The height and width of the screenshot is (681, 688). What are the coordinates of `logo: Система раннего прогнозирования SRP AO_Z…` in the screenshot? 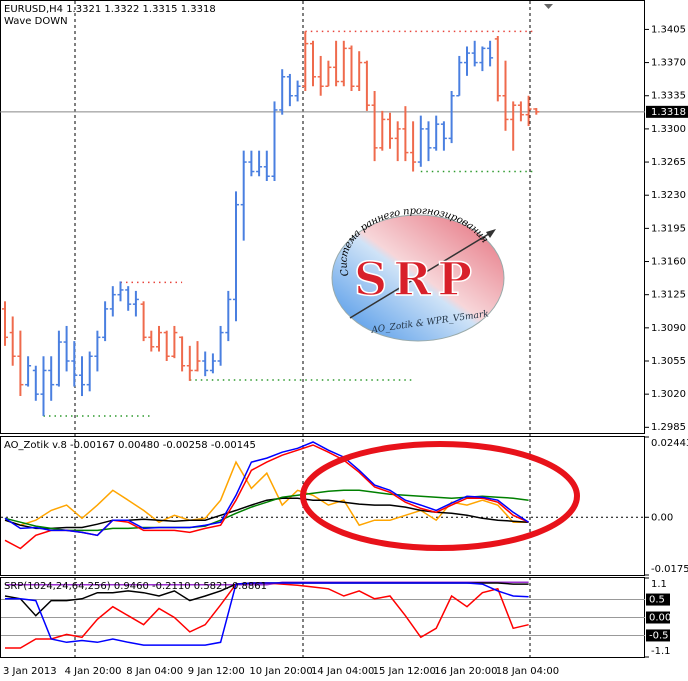 It's located at (418, 273).